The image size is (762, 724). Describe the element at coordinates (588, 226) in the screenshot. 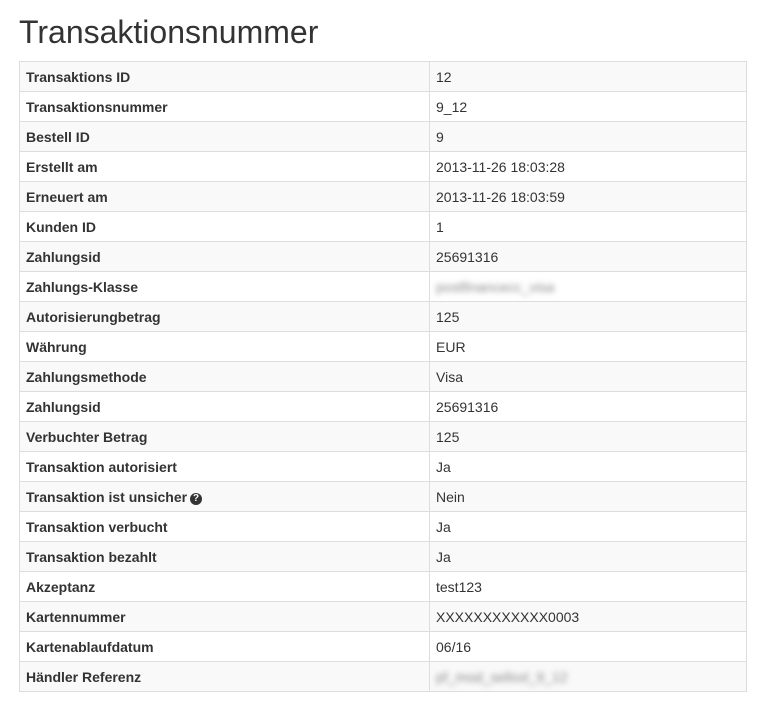

I see `row-value-cell: 1` at that location.